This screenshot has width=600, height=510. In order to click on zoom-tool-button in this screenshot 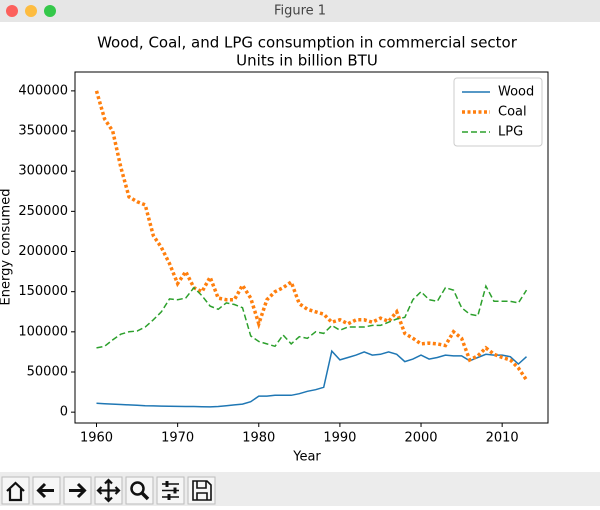, I will do `click(139, 490)`.